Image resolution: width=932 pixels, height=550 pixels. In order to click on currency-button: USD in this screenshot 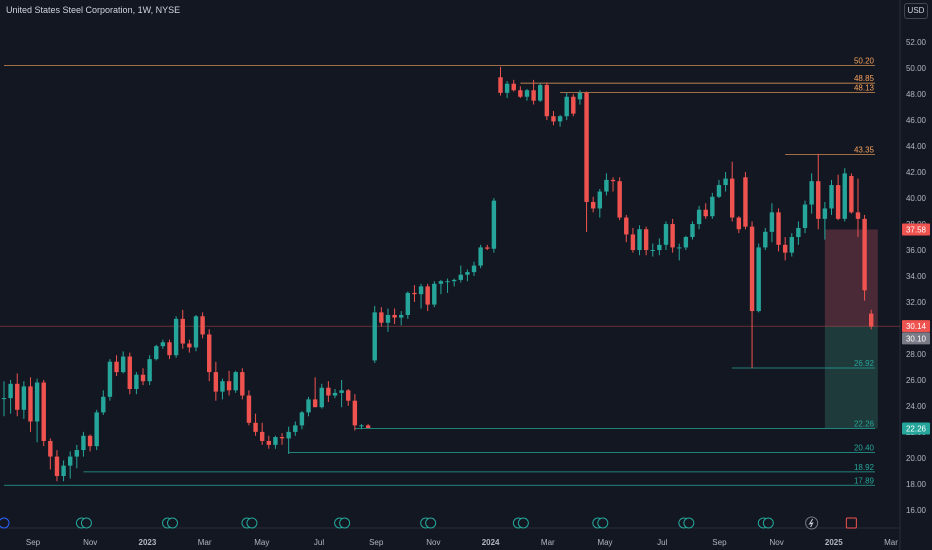, I will do `click(916, 11)`.